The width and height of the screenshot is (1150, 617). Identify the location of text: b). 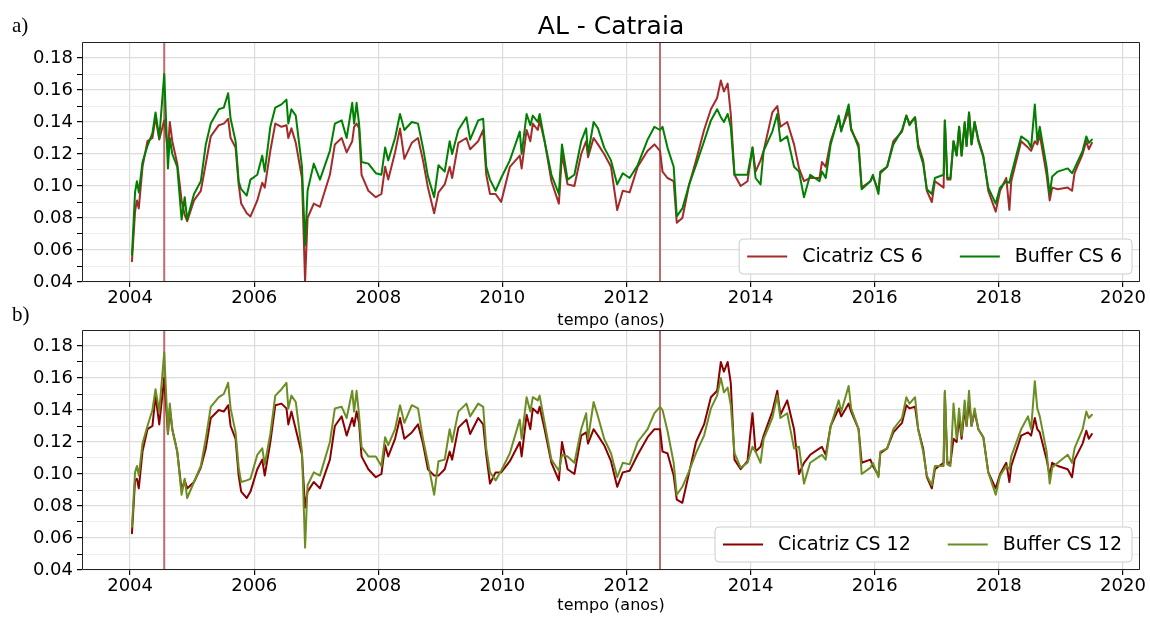
(21, 314).